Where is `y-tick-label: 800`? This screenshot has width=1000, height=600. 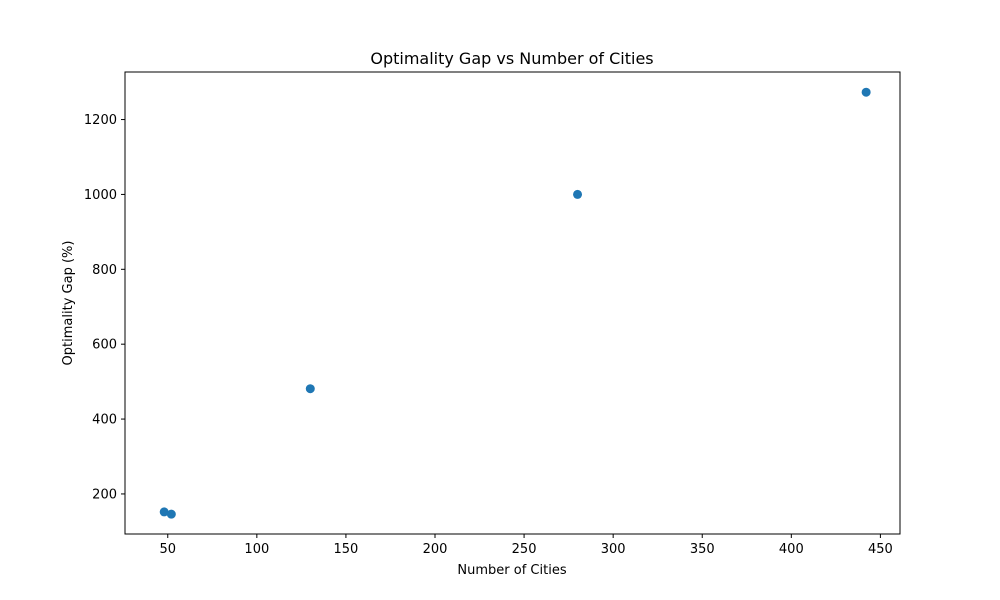 y-tick-label: 800 is located at coordinates (104, 270).